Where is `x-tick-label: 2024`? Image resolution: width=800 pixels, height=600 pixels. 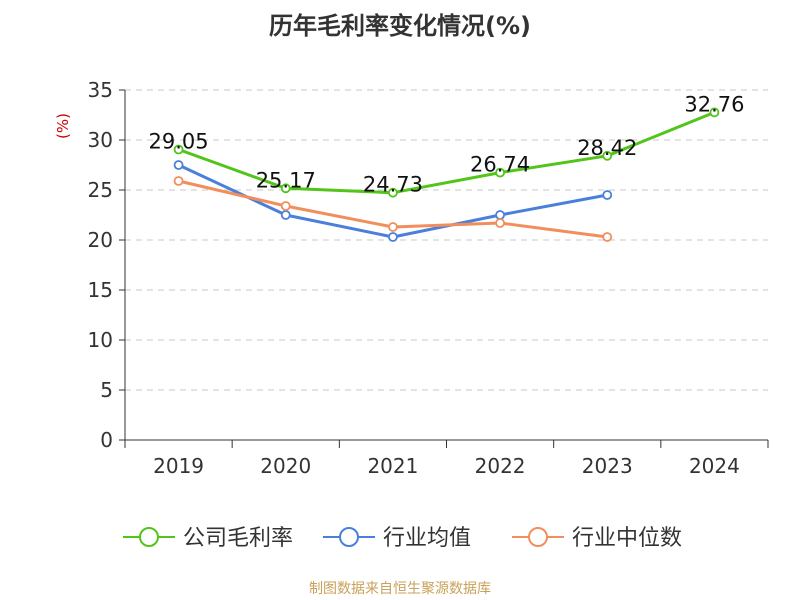 x-tick-label: 2024 is located at coordinates (714, 466).